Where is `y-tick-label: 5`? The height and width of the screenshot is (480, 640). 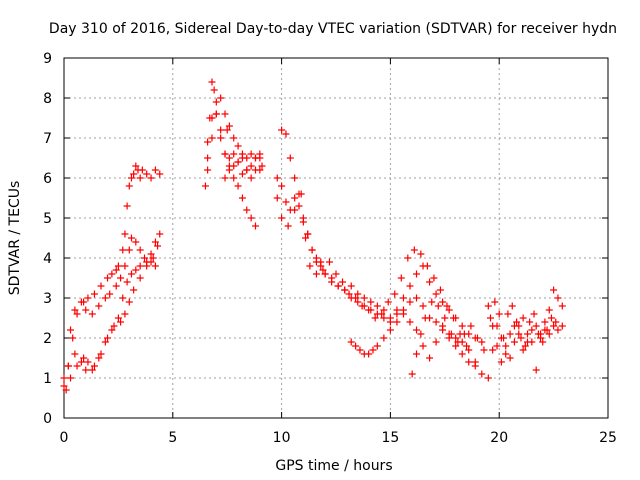 y-tick-label: 5 is located at coordinates (47, 219).